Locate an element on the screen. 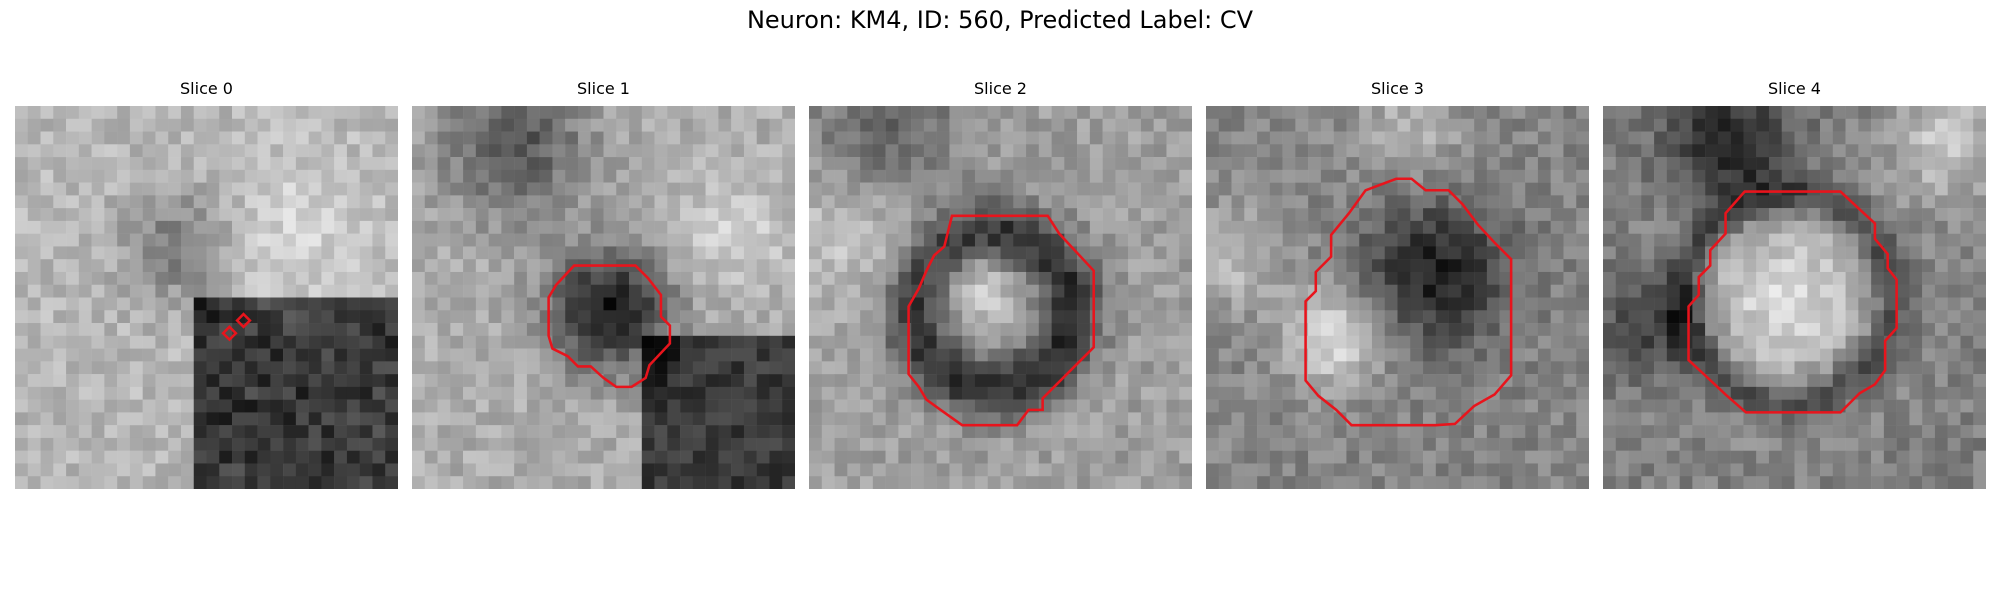 Image resolution: width=2000 pixels, height=600 pixels. slice-title-0: Slice 0 is located at coordinates (206, 88).